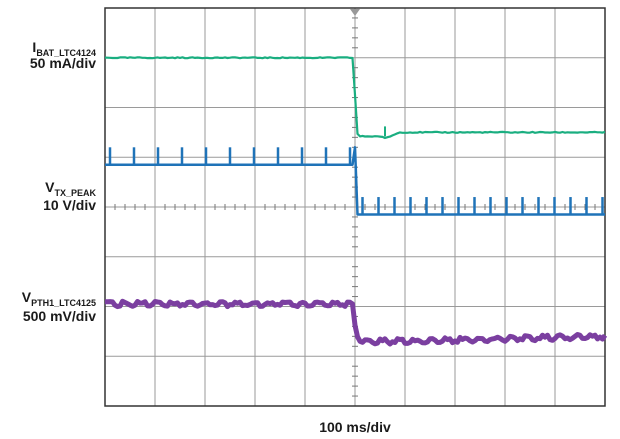  What do you see at coordinates (59, 298) in the screenshot?
I see `vpth-label: VPTH1_LTC4125` at bounding box center [59, 298].